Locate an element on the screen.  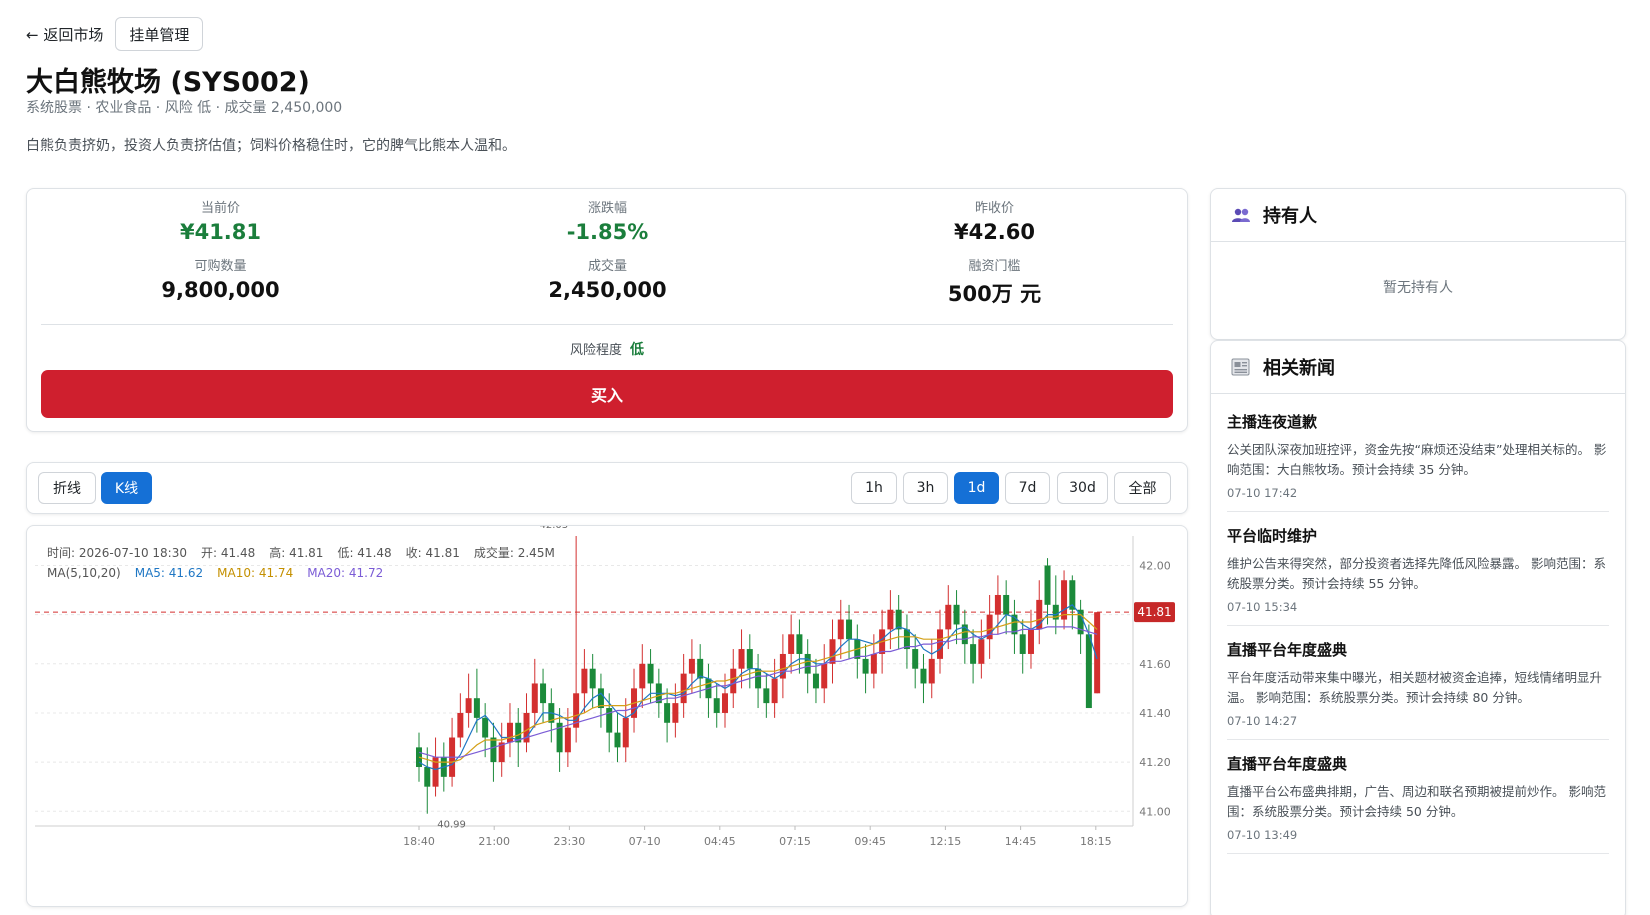
change-value: -1.85% is located at coordinates (607, 232).